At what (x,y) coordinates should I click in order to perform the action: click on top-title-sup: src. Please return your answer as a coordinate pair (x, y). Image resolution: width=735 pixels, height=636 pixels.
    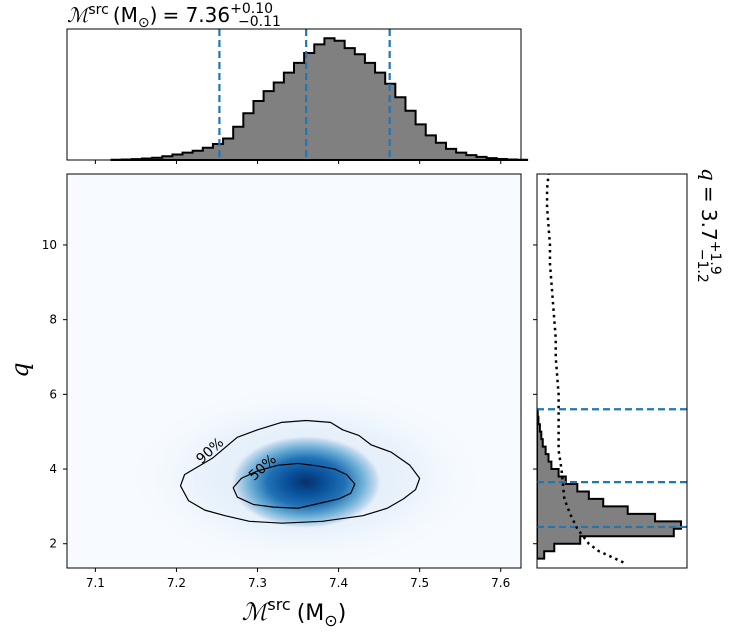
    Looking at the image, I should click on (98, 10).